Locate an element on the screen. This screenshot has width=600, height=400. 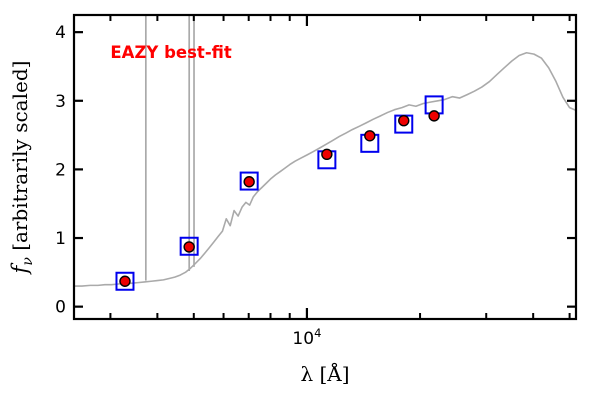
y-tick-label: 1 is located at coordinates (60, 239).